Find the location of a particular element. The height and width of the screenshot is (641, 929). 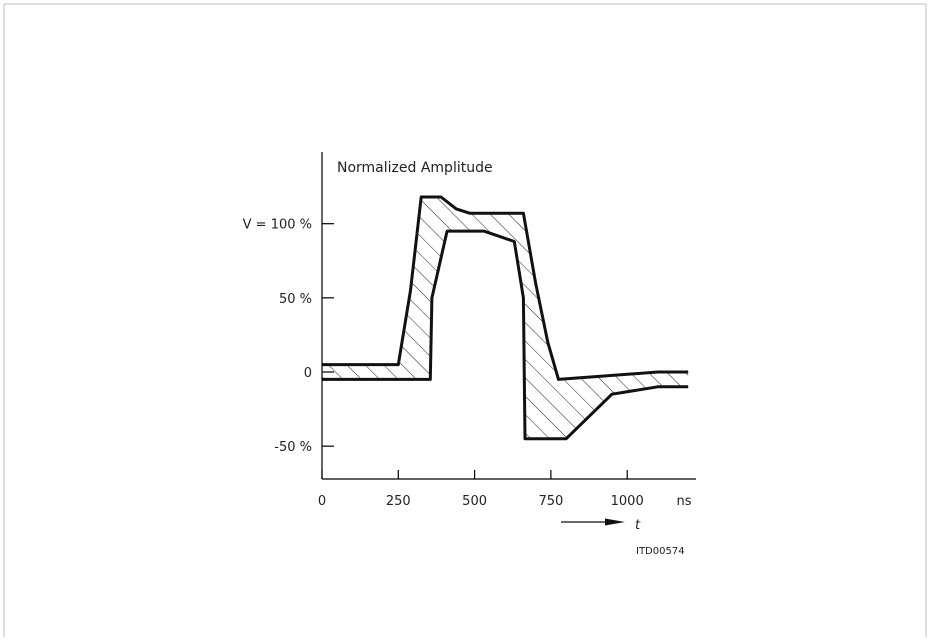

x-tick-label: 750 is located at coordinates (550, 501).